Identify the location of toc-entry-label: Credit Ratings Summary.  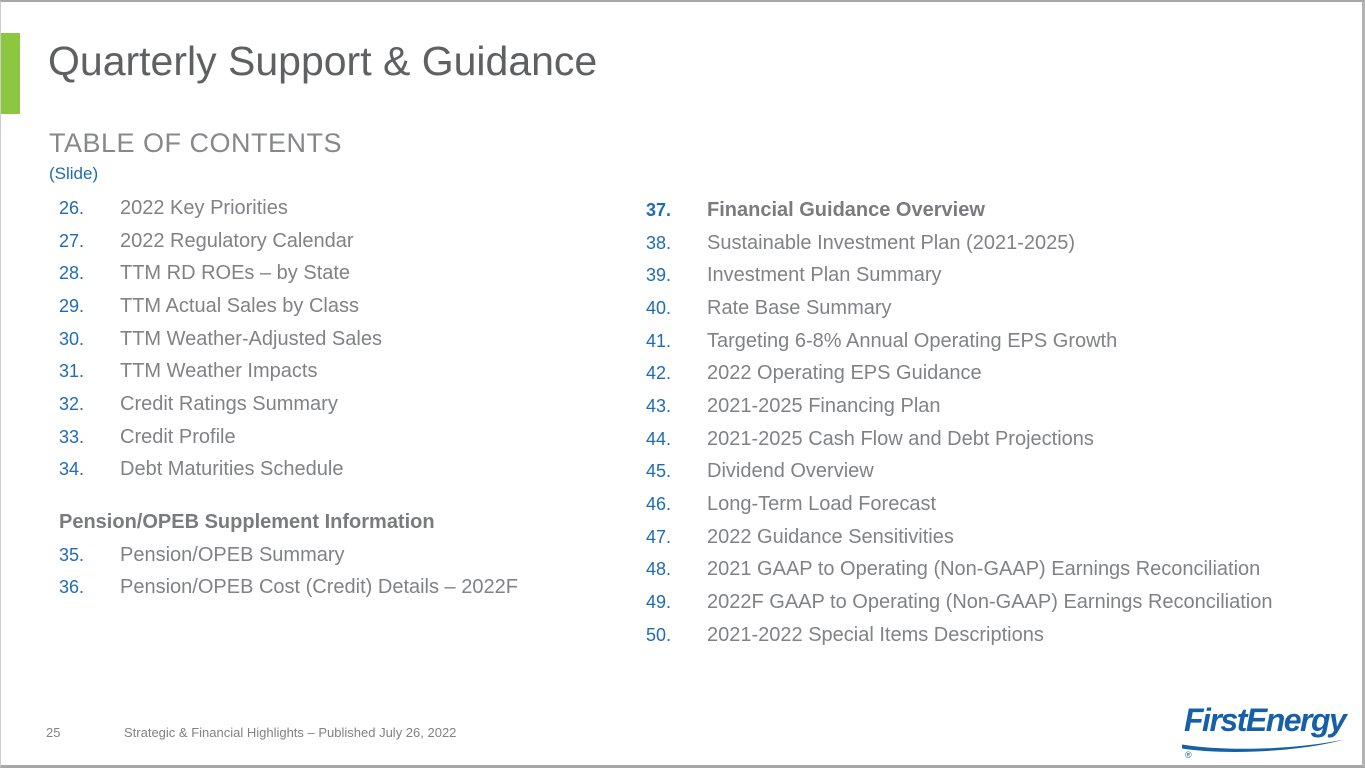
(229, 403).